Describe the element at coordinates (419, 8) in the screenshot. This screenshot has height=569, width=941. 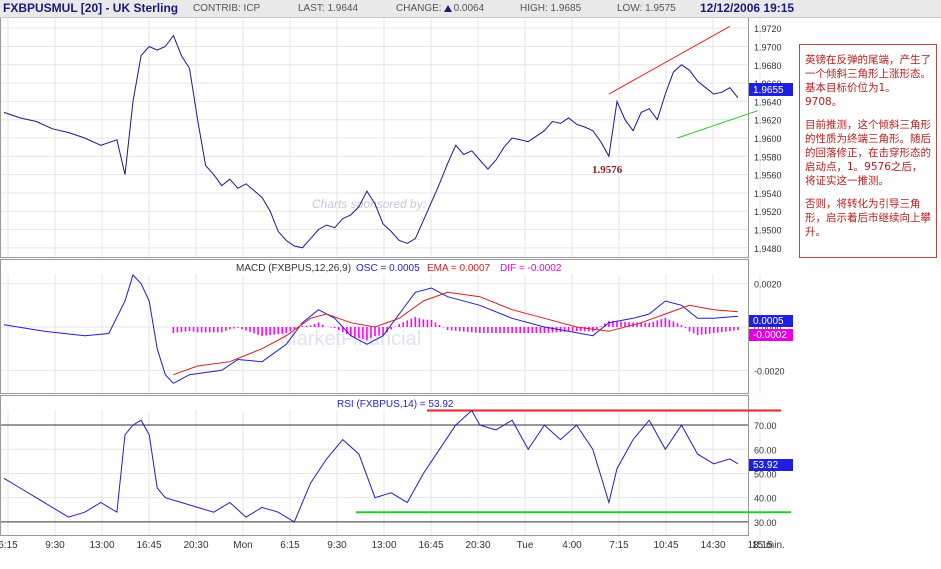
I see `change-label: CHANGE:` at that location.